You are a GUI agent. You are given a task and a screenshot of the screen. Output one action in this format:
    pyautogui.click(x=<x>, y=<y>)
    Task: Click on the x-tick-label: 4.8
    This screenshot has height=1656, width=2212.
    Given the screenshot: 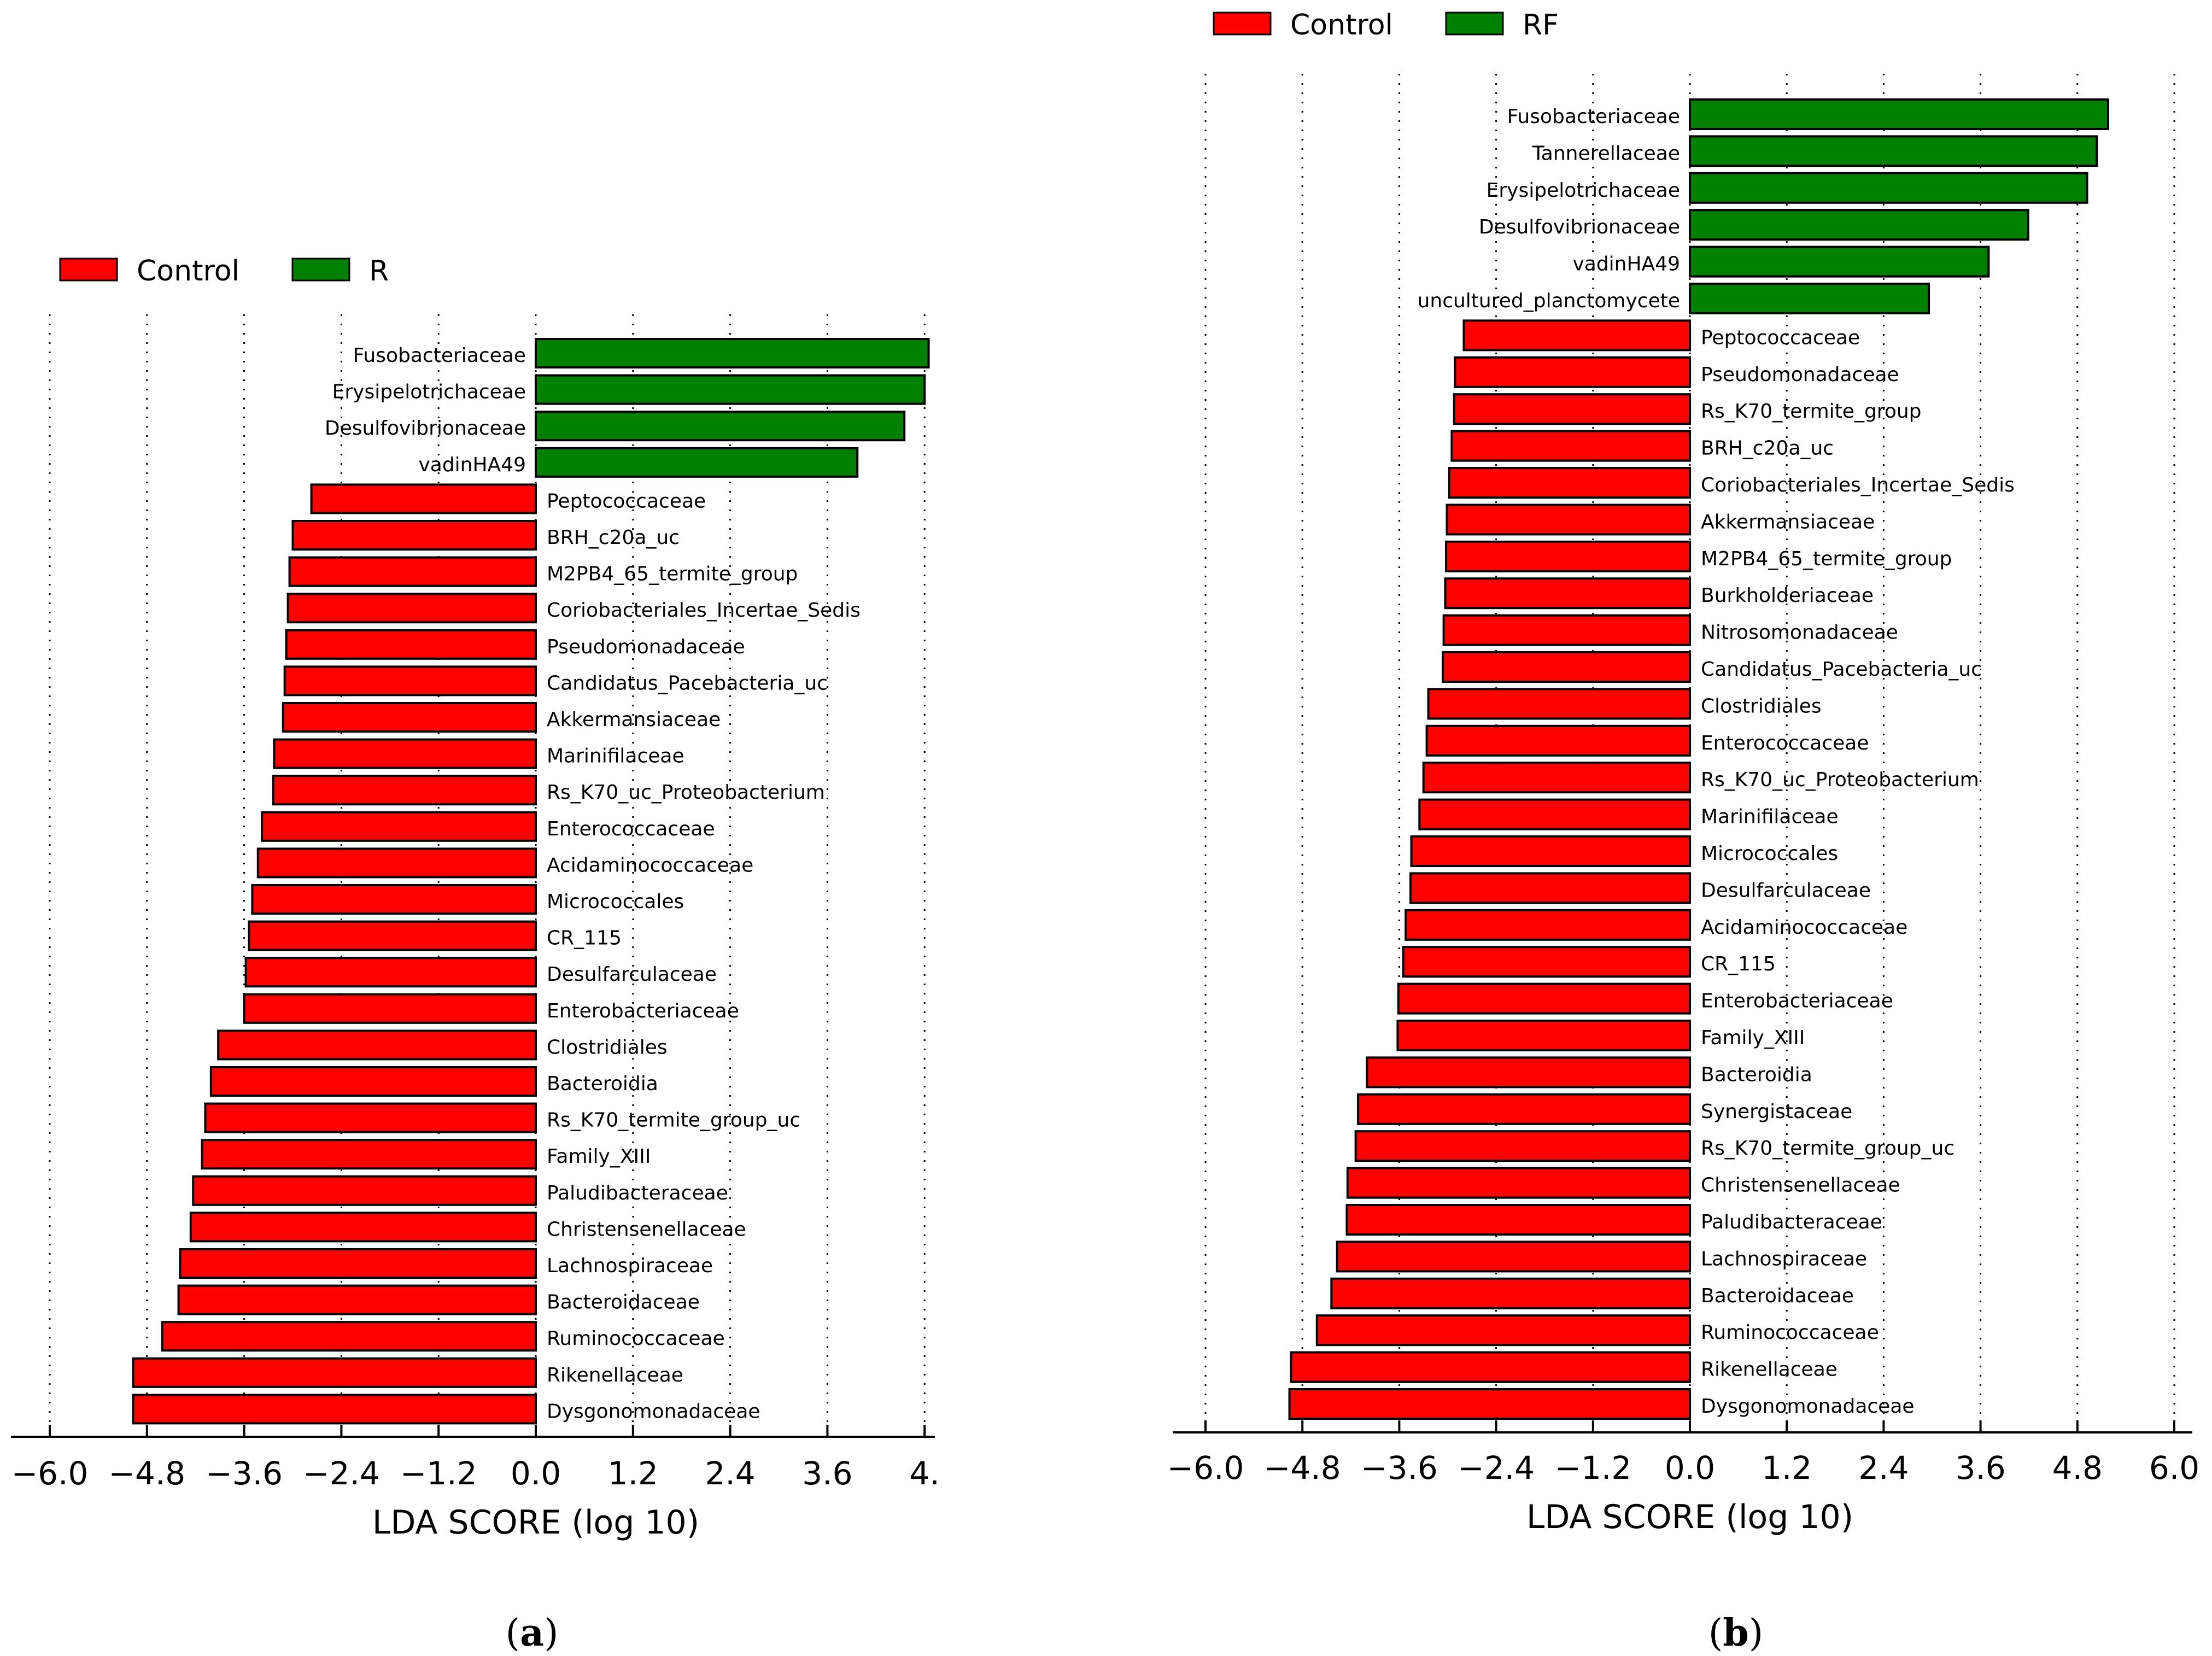 What is the action you would take?
    pyautogui.click(x=2077, y=1468)
    